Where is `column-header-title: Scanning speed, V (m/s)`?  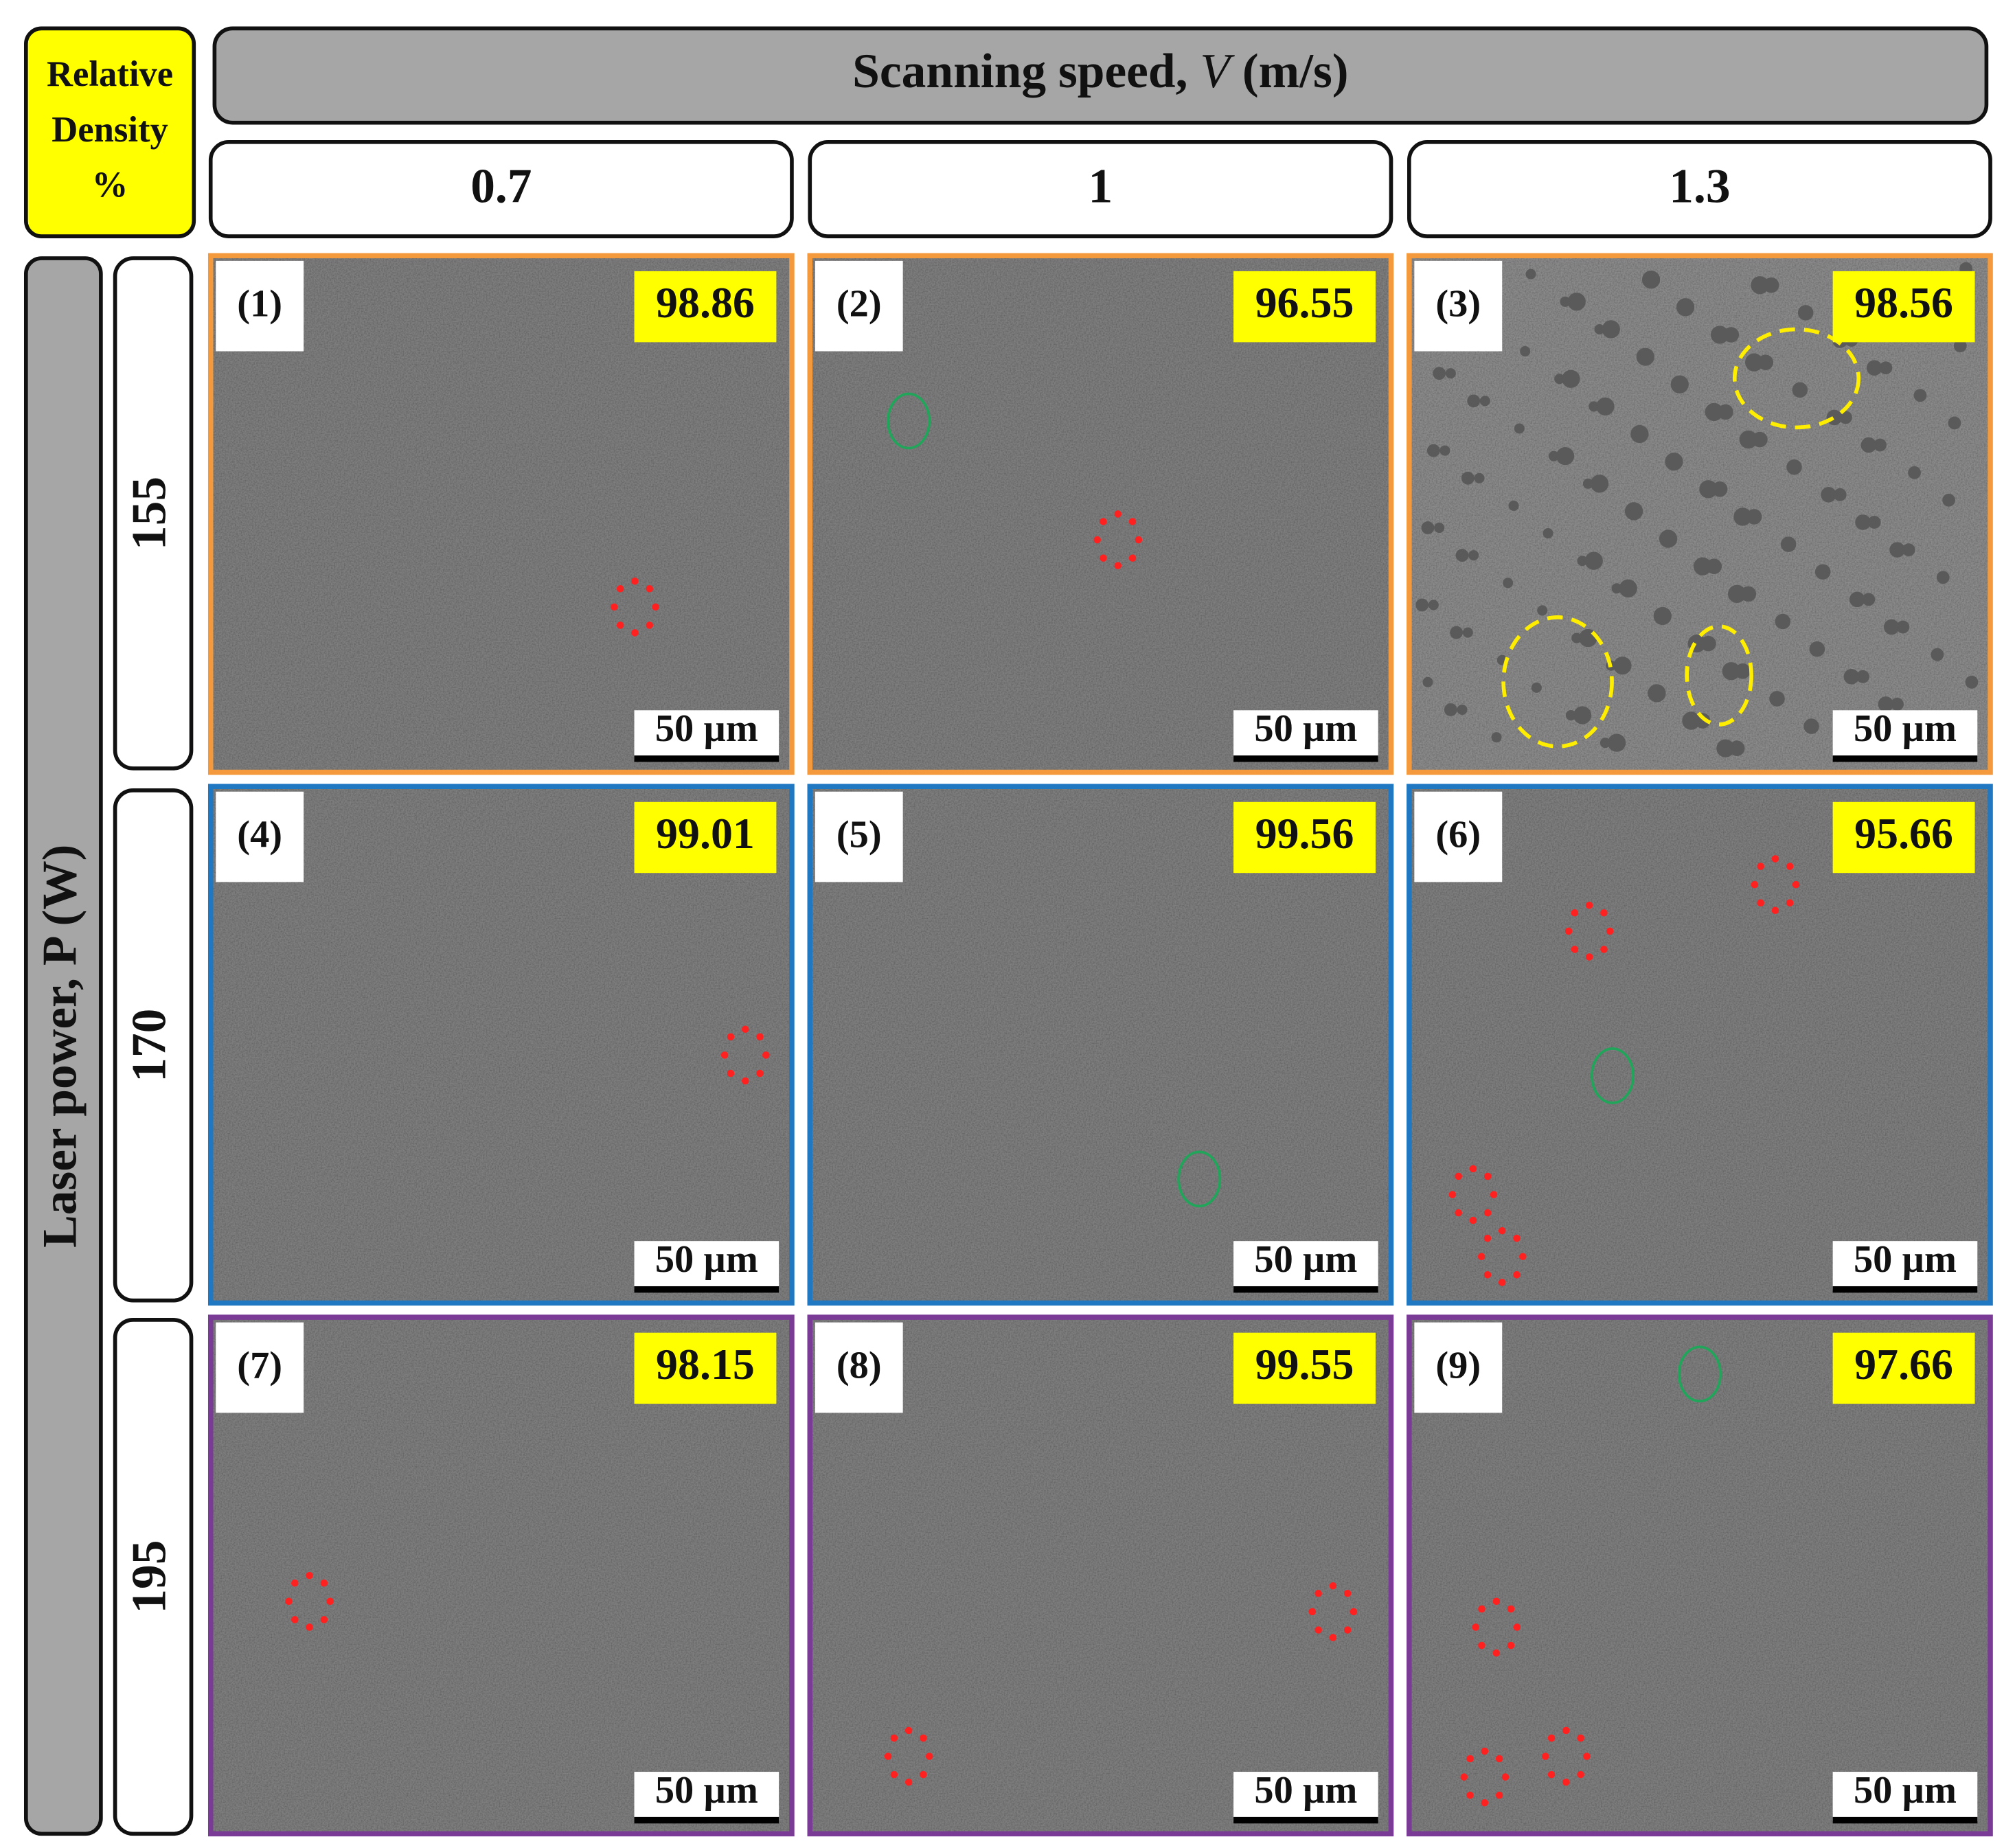
column-header-title: Scanning speed, V (m/s) is located at coordinates (1100, 71).